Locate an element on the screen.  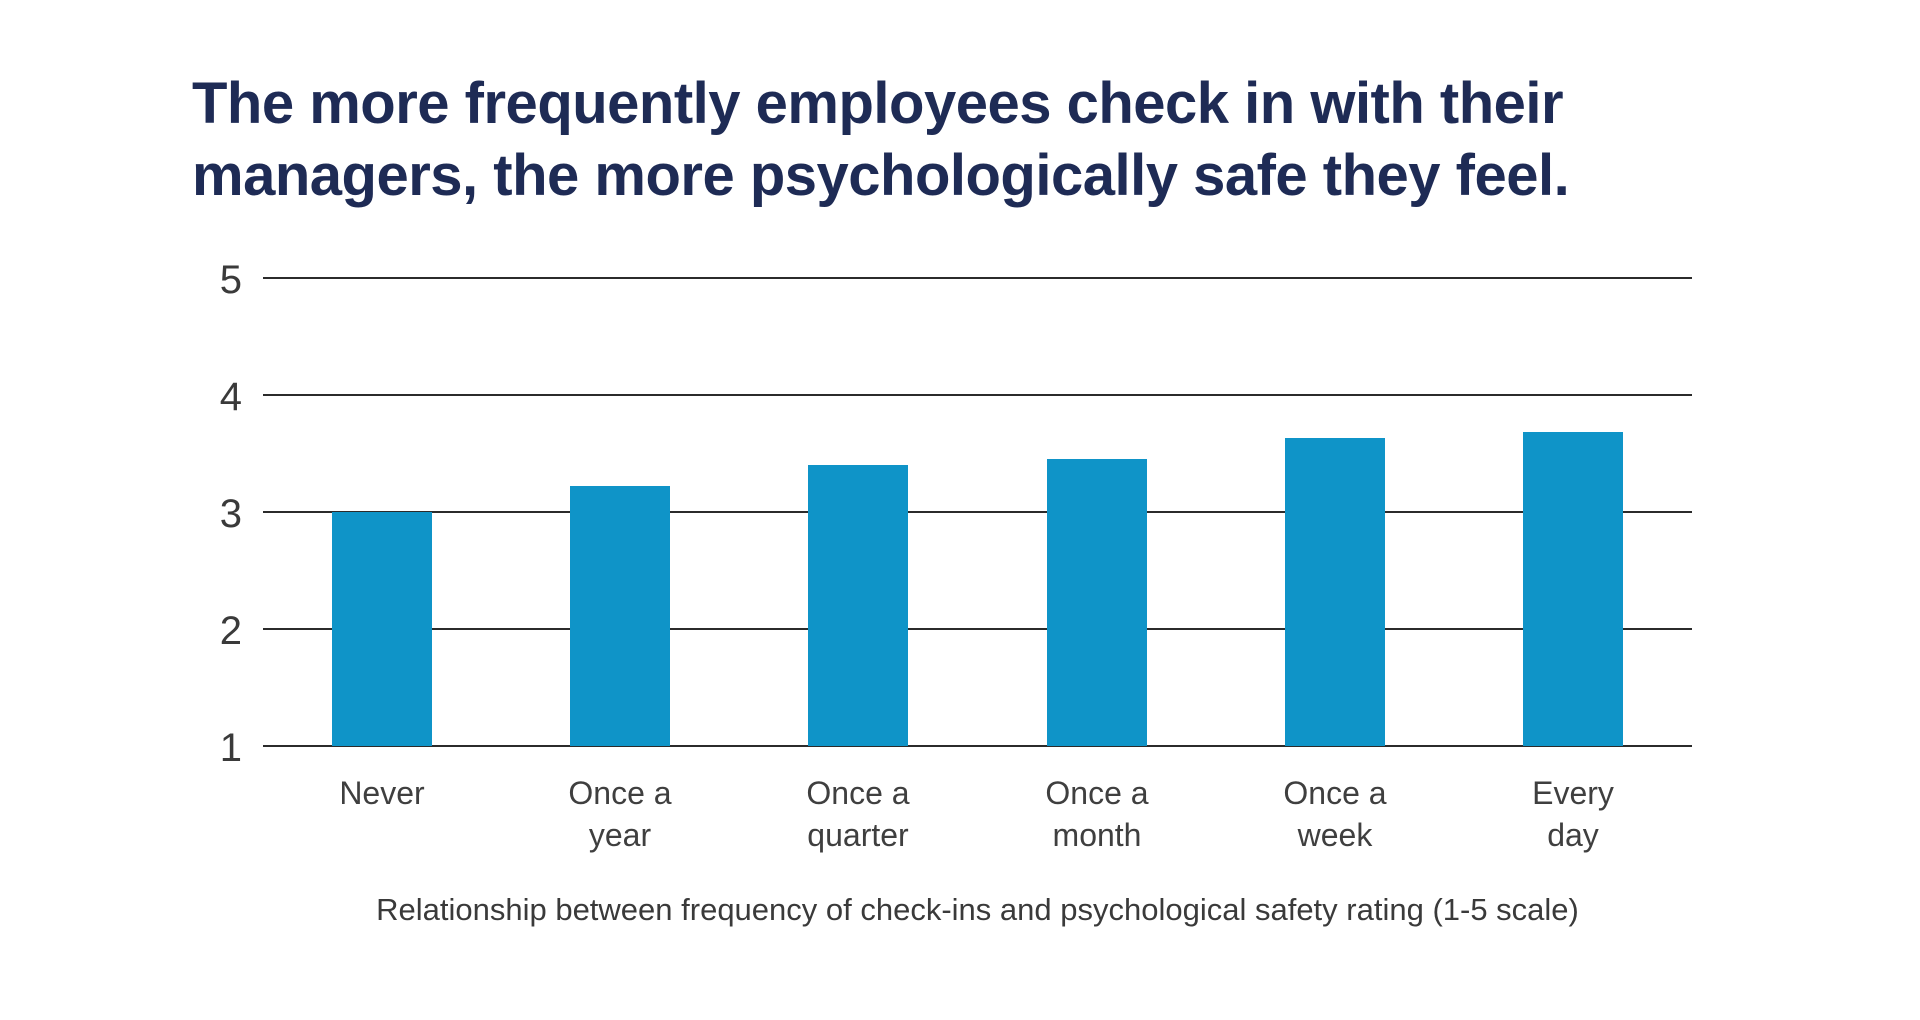
bar-every-day is located at coordinates (1573, 589).